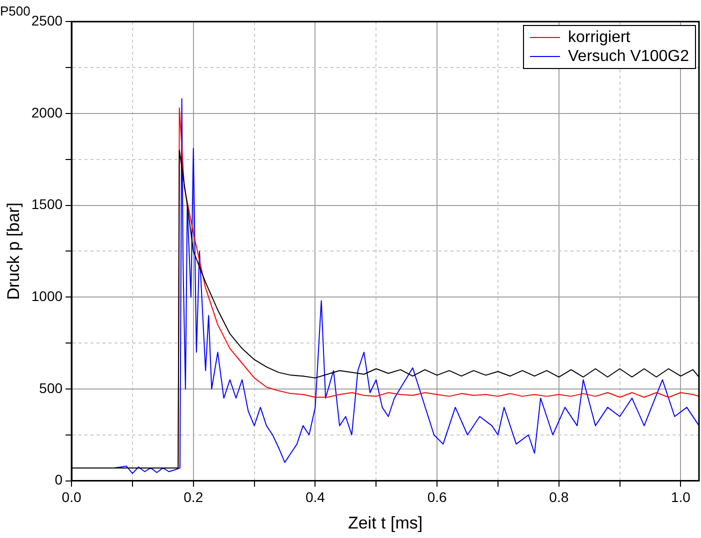 The image size is (701, 538). What do you see at coordinates (72, 497) in the screenshot?
I see `x-tick-label: 0.0` at bounding box center [72, 497].